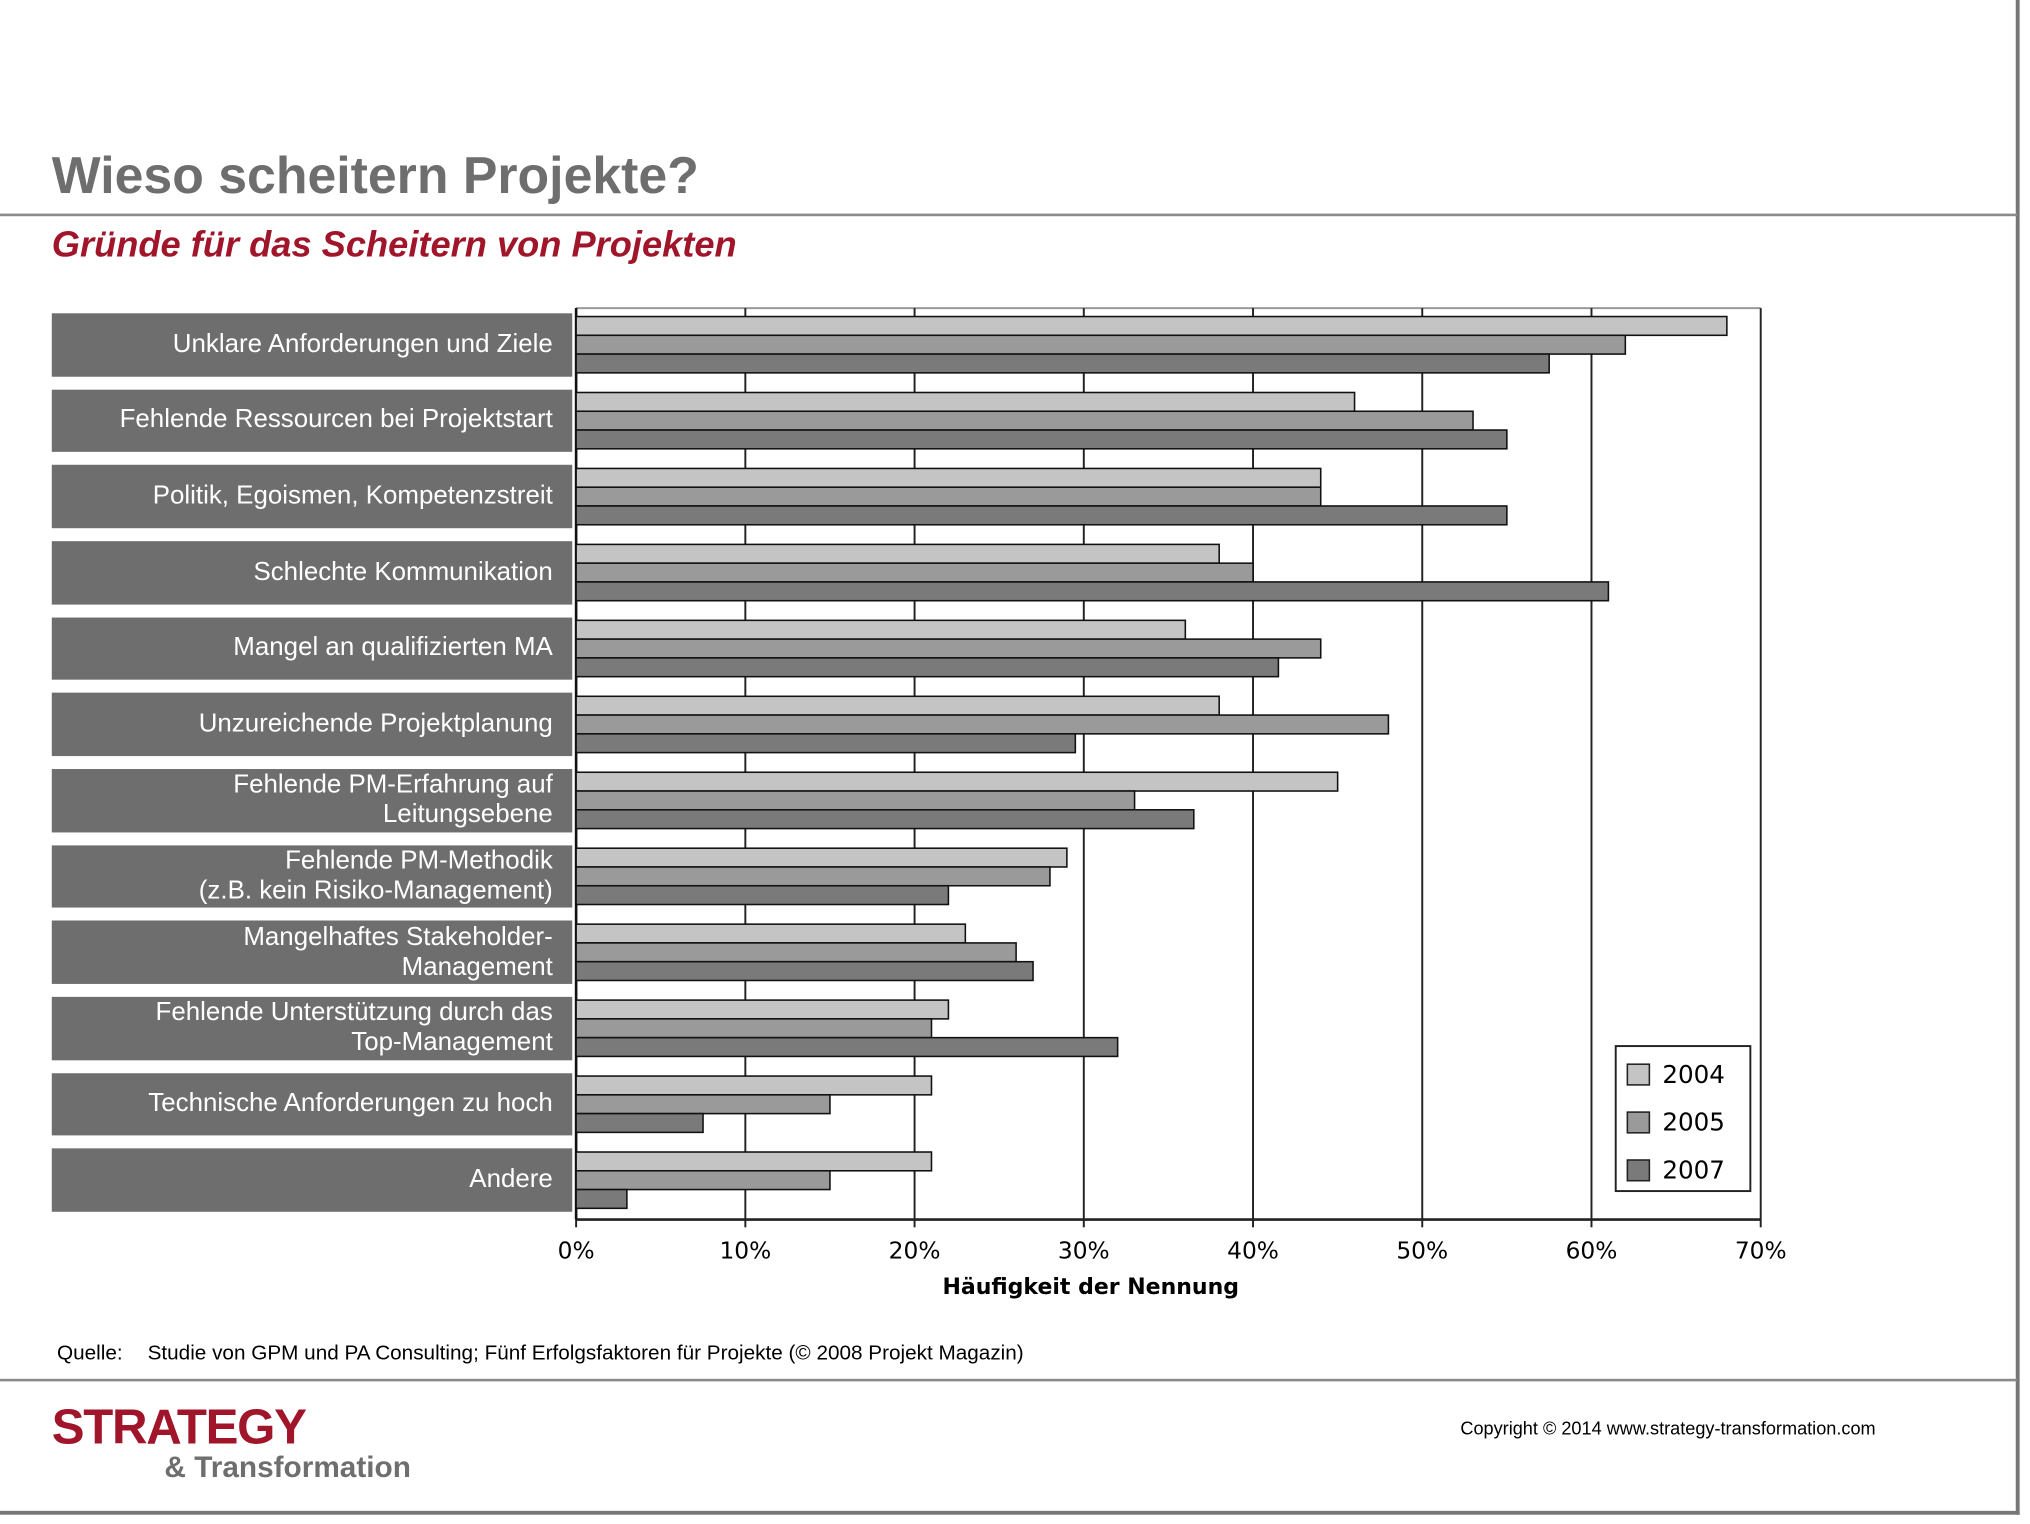 This screenshot has width=2030, height=1524. What do you see at coordinates (312, 952) in the screenshot?
I see `category-label: Mangelhaftes Stakeholder- Management` at bounding box center [312, 952].